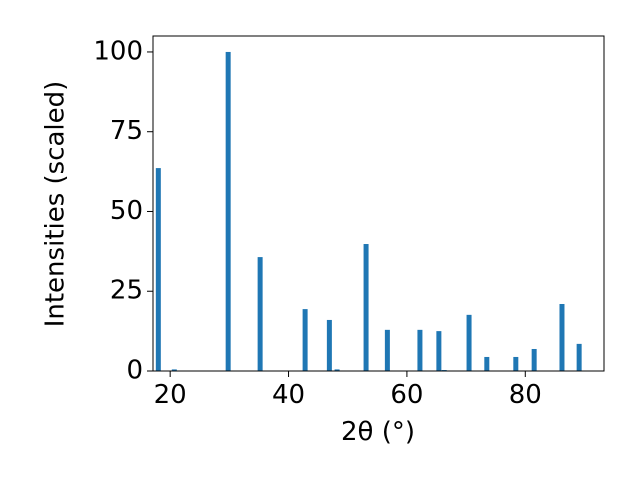 The width and height of the screenshot is (640, 480). Describe the element at coordinates (134, 371) in the screenshot. I see `y-tick-label: 0` at that location.